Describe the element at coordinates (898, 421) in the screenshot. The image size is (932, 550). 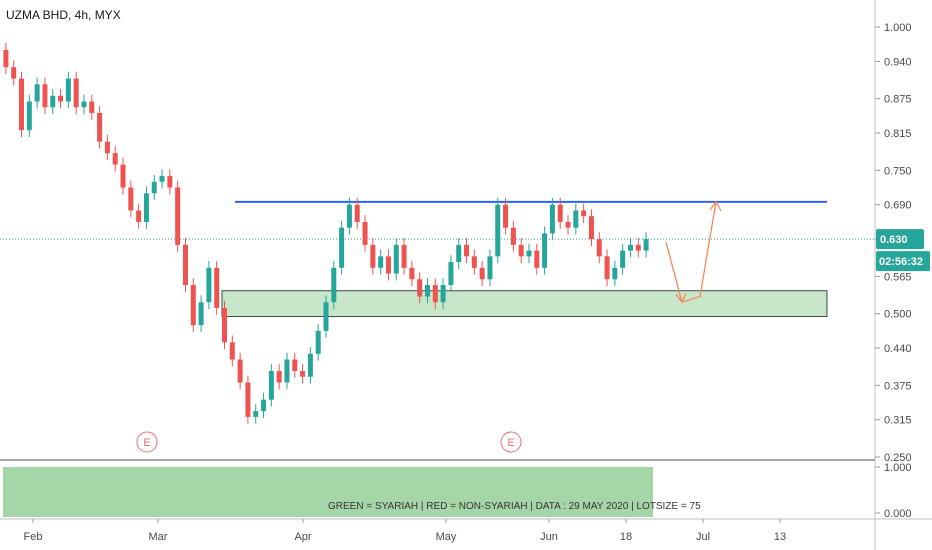
I see `y-tick-label: 0.315` at that location.